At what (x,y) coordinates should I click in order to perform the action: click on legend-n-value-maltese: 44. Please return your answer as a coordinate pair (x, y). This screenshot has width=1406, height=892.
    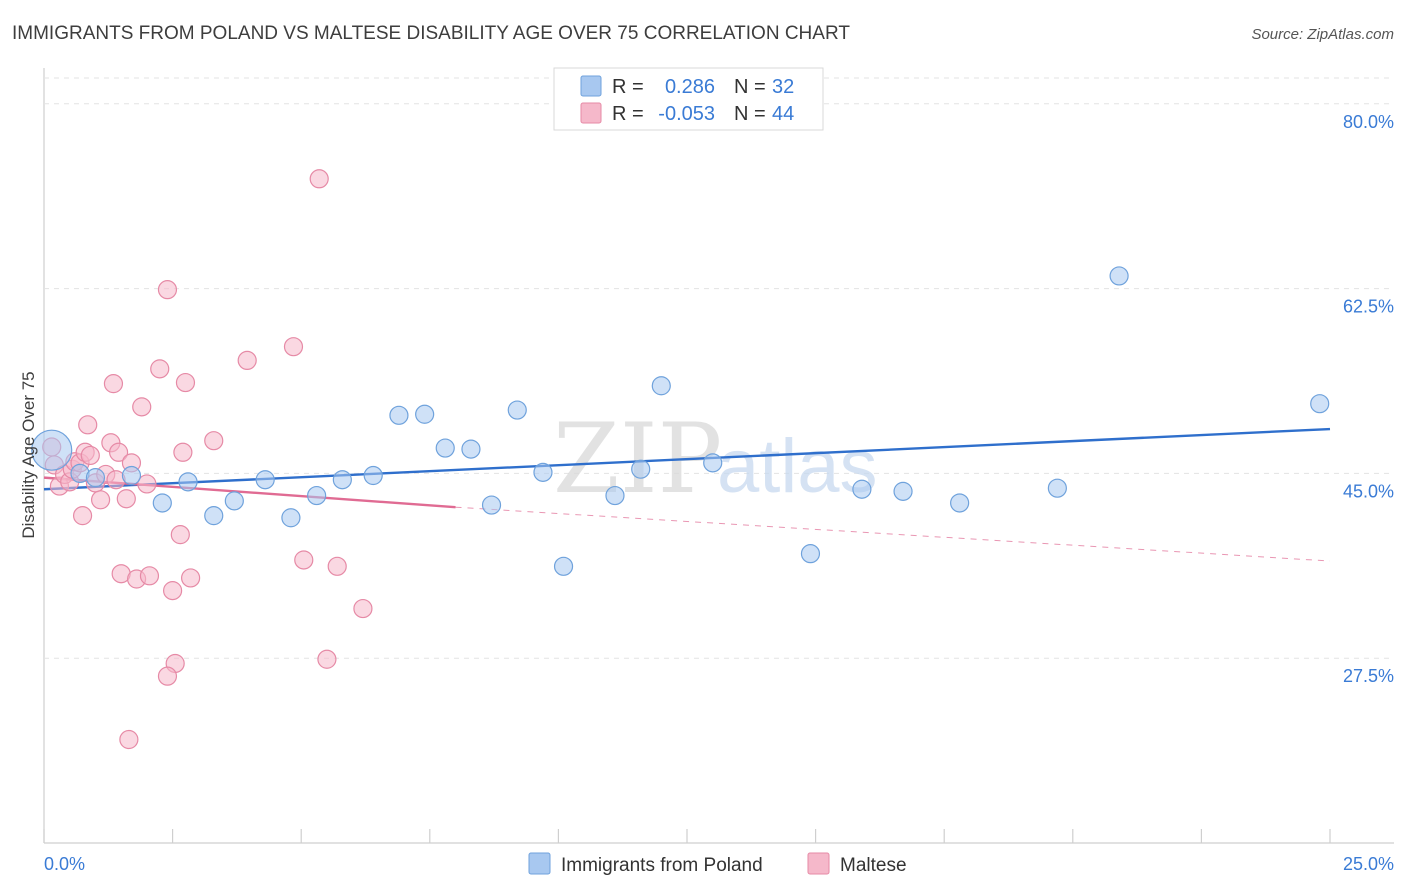
    Looking at the image, I should click on (783, 114).